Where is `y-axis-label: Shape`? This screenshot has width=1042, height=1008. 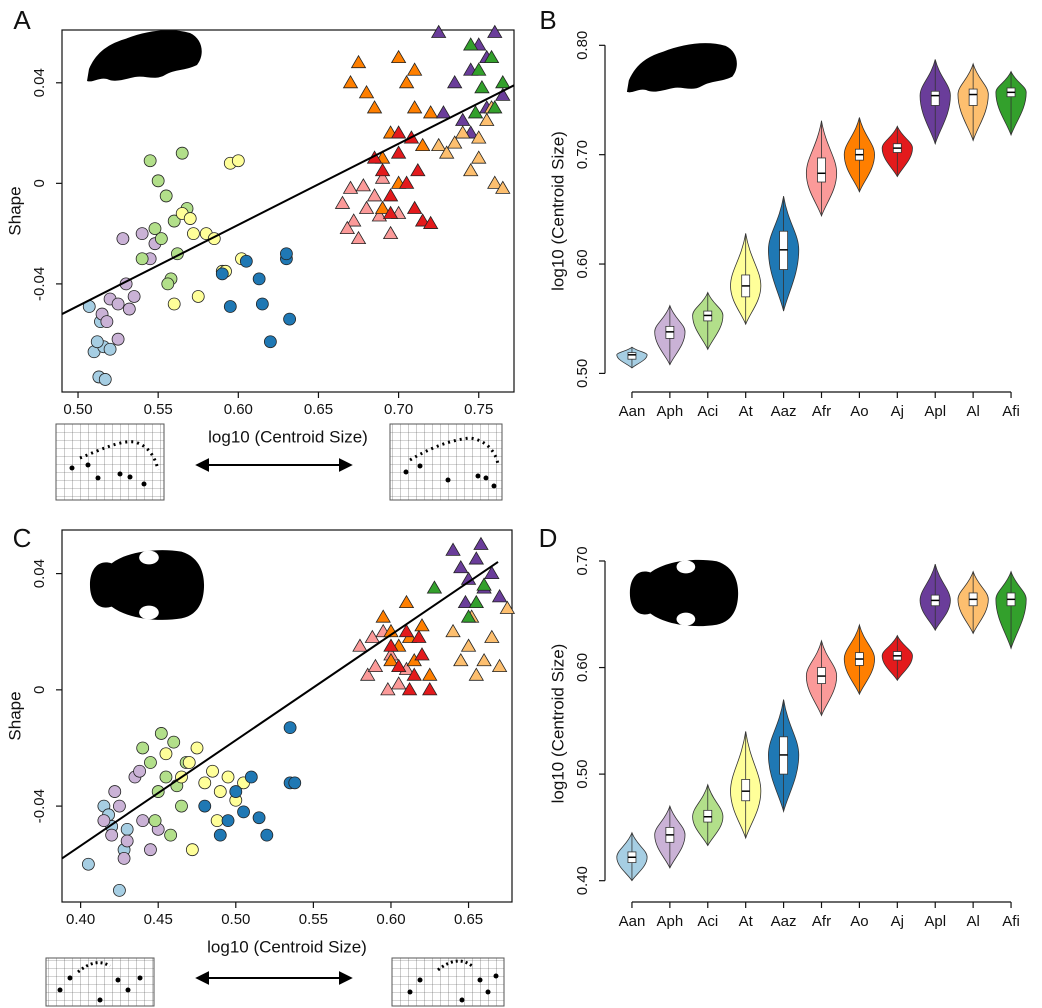 y-axis-label: Shape is located at coordinates (14, 210).